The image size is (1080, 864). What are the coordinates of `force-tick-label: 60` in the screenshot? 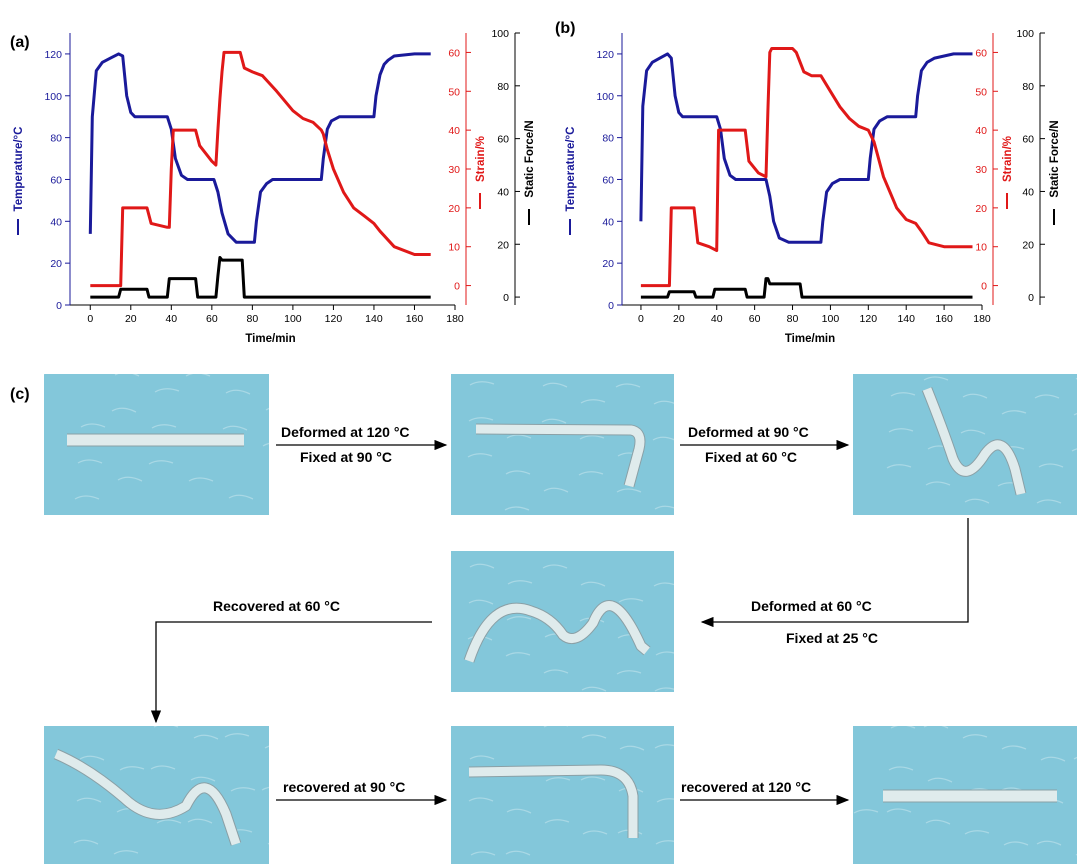 It's located at (503, 140).